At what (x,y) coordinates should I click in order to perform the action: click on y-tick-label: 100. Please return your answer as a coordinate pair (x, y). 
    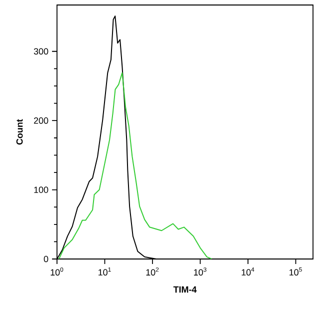
    Looking at the image, I should click on (41, 189).